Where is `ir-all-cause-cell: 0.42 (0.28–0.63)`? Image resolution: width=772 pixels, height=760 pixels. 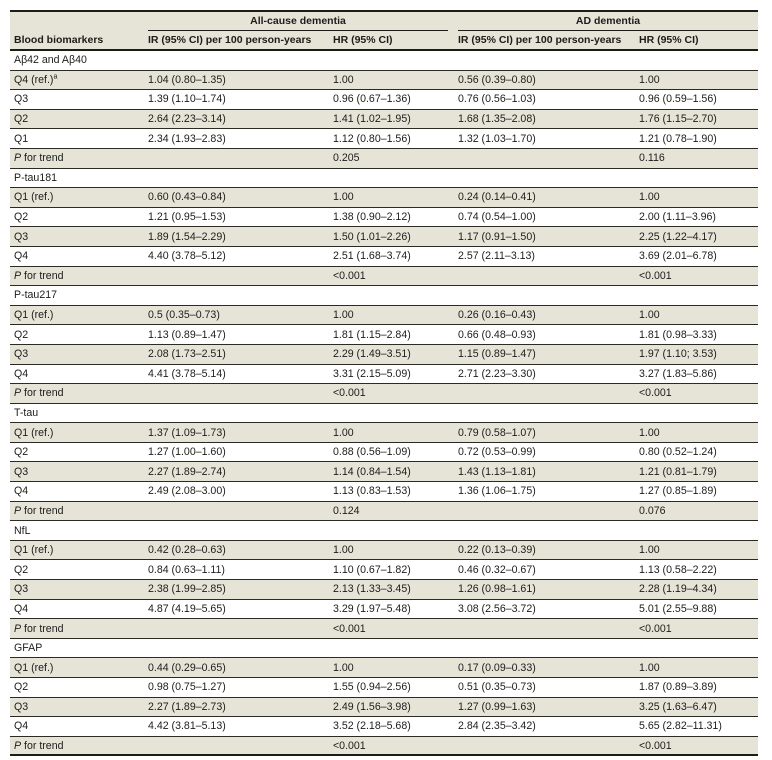
ir-all-cause-cell: 0.42 (0.28–0.63) is located at coordinates (187, 550).